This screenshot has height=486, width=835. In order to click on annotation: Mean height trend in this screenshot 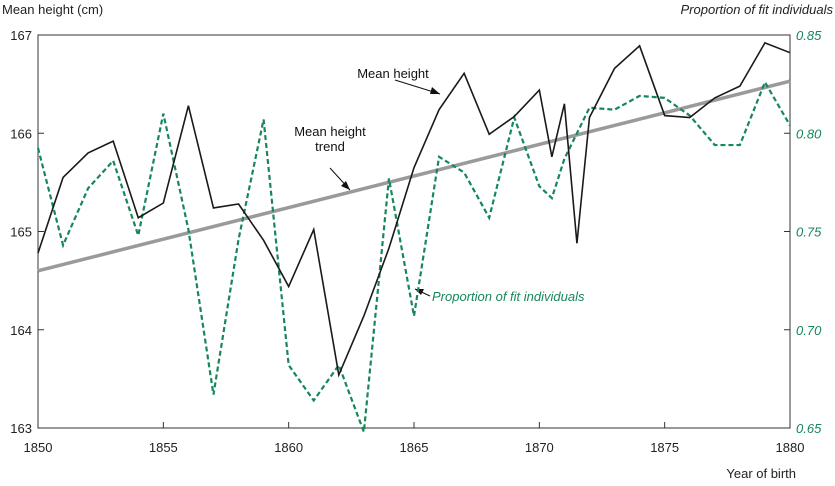, I will do `click(330, 139)`.